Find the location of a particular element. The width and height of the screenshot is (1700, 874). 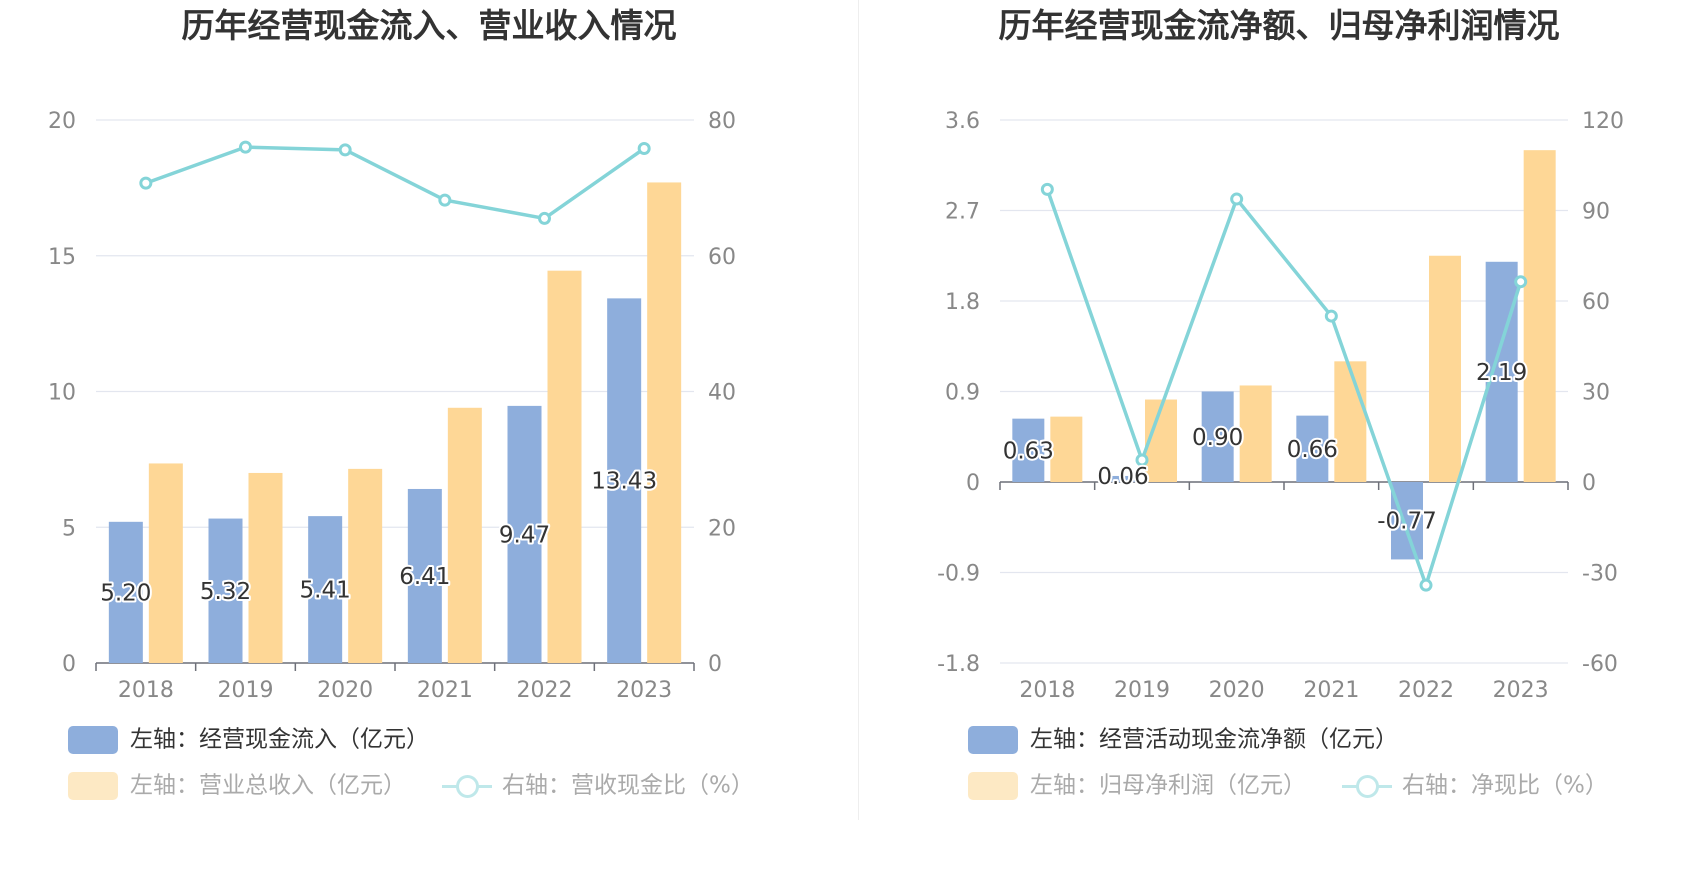

legend-label: 左轴：经营活动现金流净额（亿元） is located at coordinates (1214, 739).